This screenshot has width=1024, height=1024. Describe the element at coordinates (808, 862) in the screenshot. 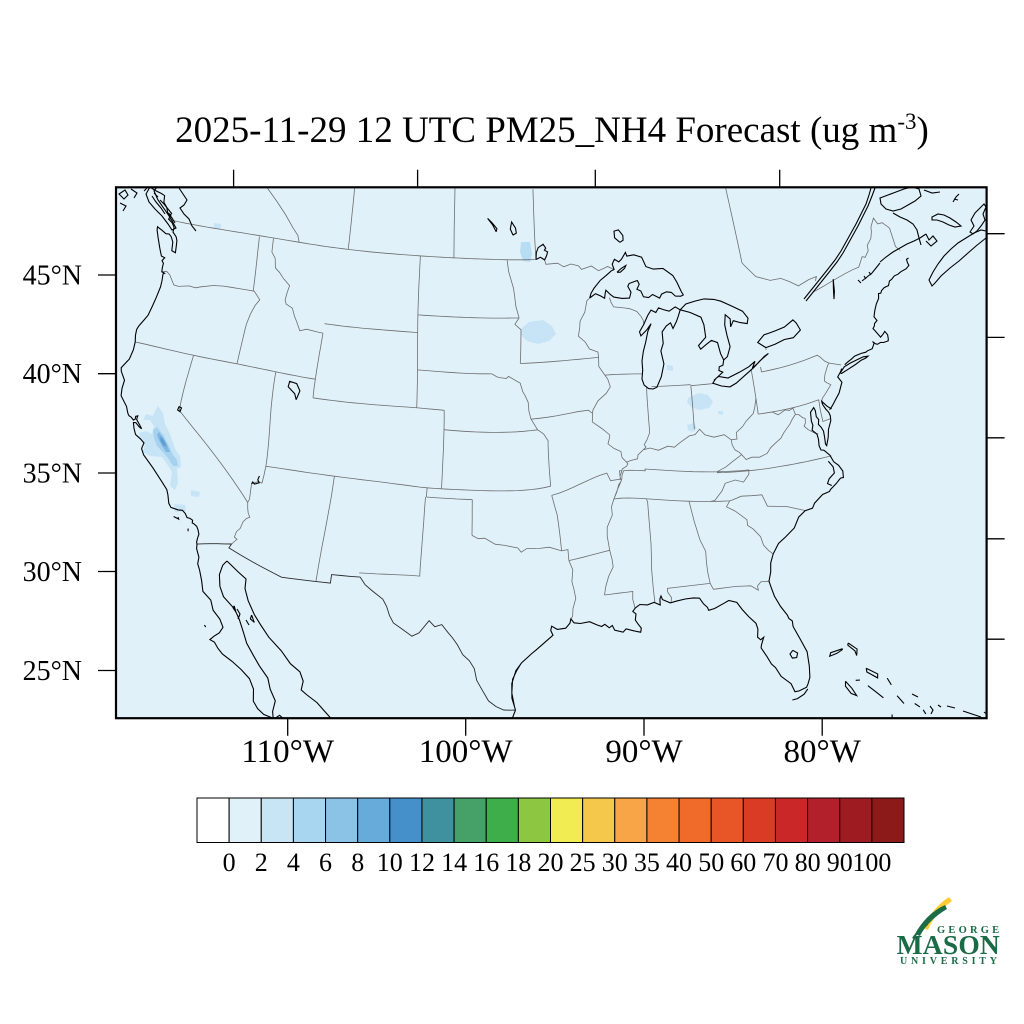

I see `svg-text: 80` at that location.